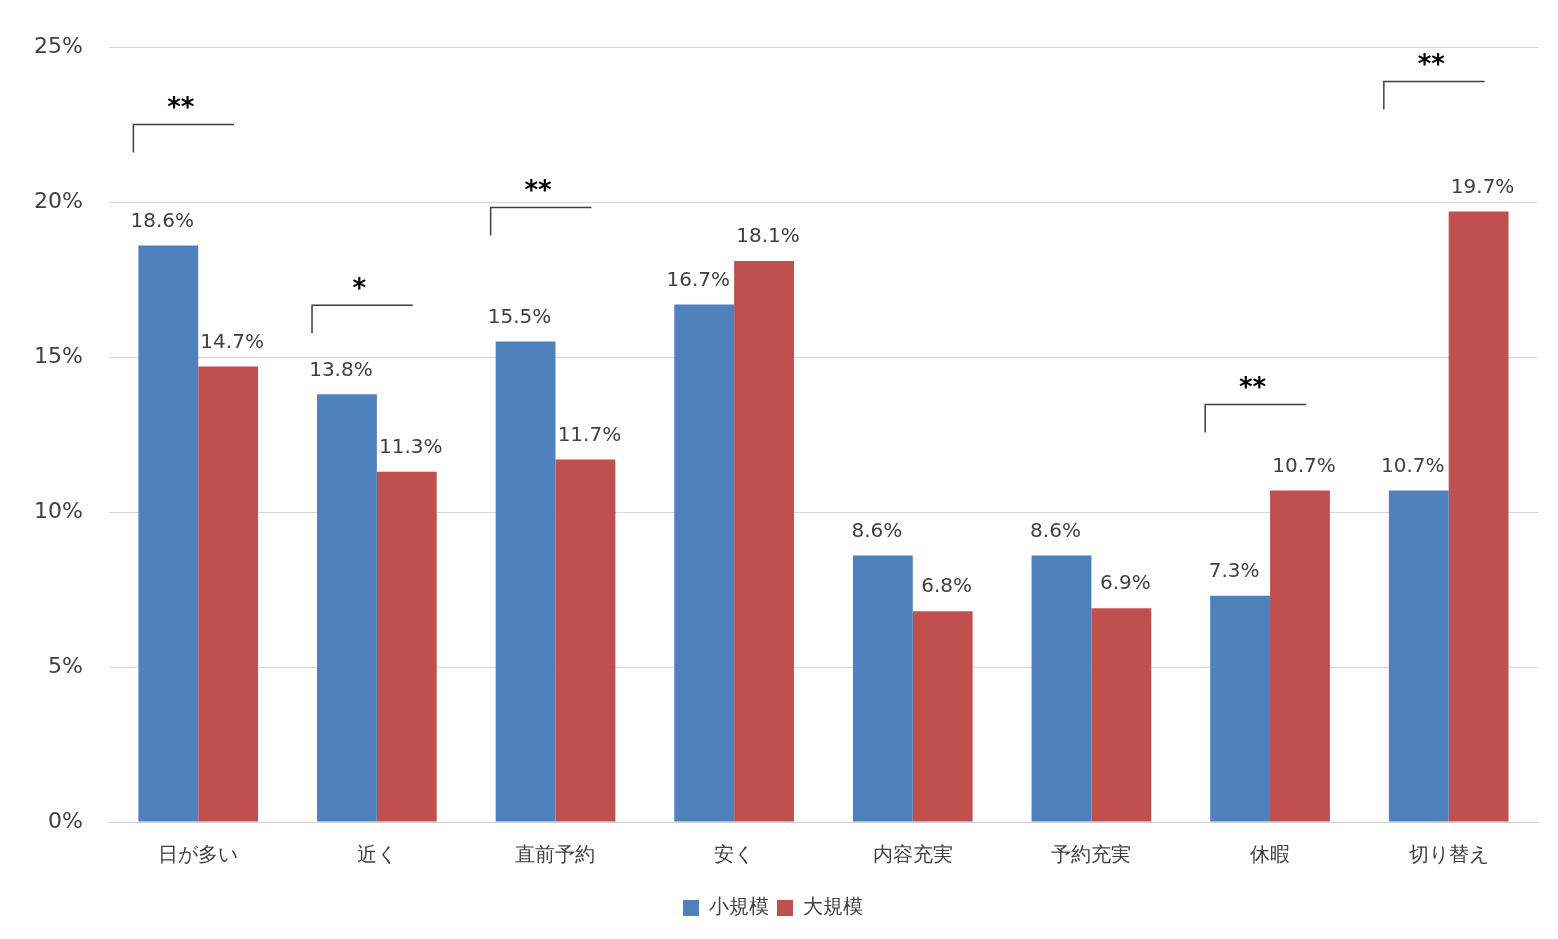 Image resolution: width=1558 pixels, height=939 pixels. What do you see at coordinates (1125, 582) in the screenshot?
I see `data-label: 6.9%` at bounding box center [1125, 582].